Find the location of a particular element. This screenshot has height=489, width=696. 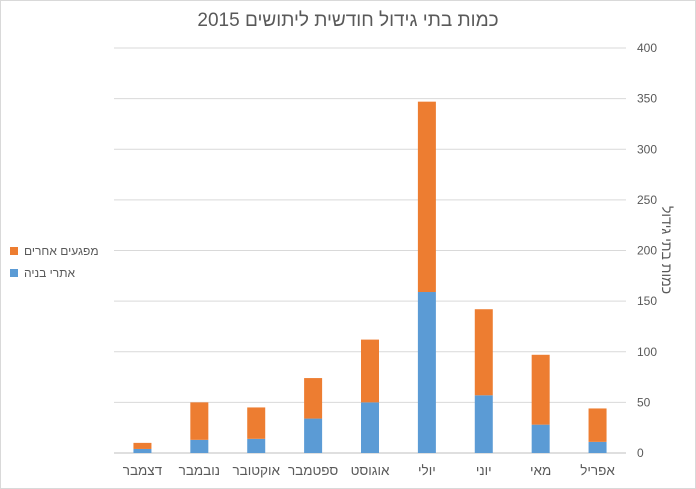

x-category-label: אוקטובר is located at coordinates (256, 470).